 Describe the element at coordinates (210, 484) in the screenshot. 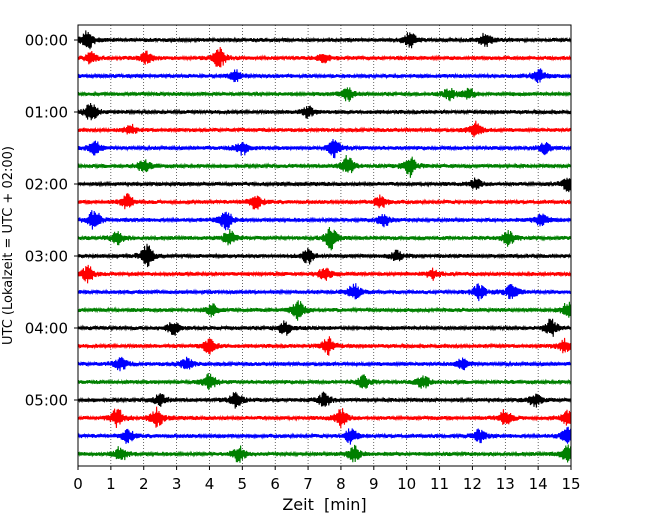

I see `x-tick-label: 4` at that location.